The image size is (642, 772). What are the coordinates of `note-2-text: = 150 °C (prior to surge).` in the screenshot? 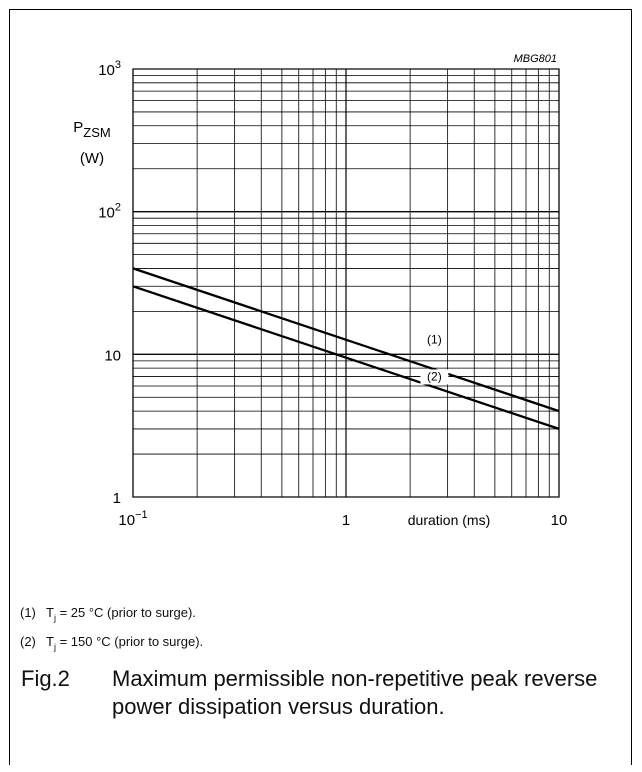 It's located at (129, 641).